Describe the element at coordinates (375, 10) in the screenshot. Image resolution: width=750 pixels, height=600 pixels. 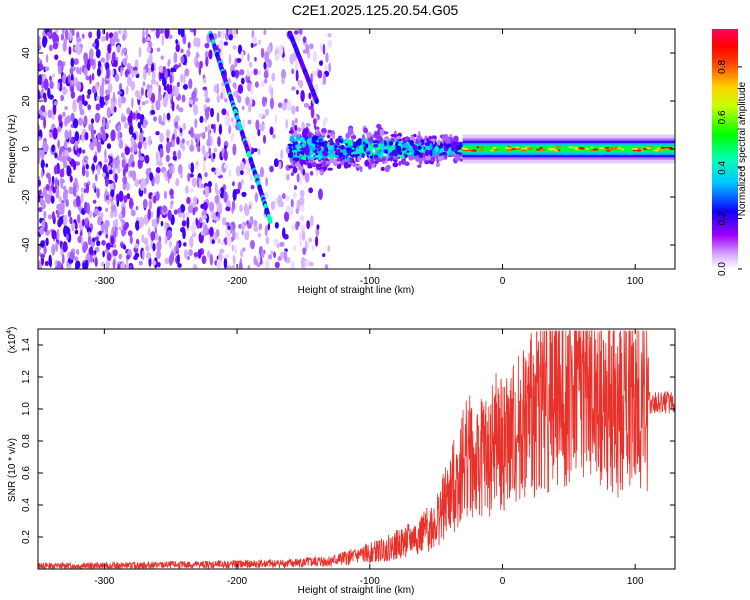
I see `chart-title: C2E1.2025.125.20.54.G05` at that location.